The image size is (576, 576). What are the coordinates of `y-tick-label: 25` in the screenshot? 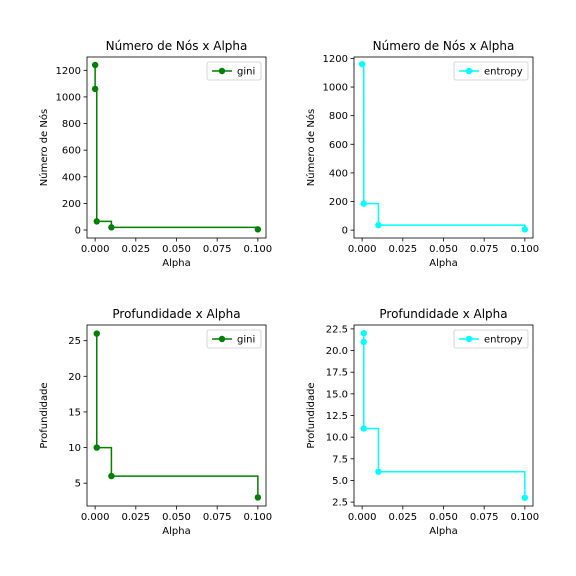 It's located at (74, 341).